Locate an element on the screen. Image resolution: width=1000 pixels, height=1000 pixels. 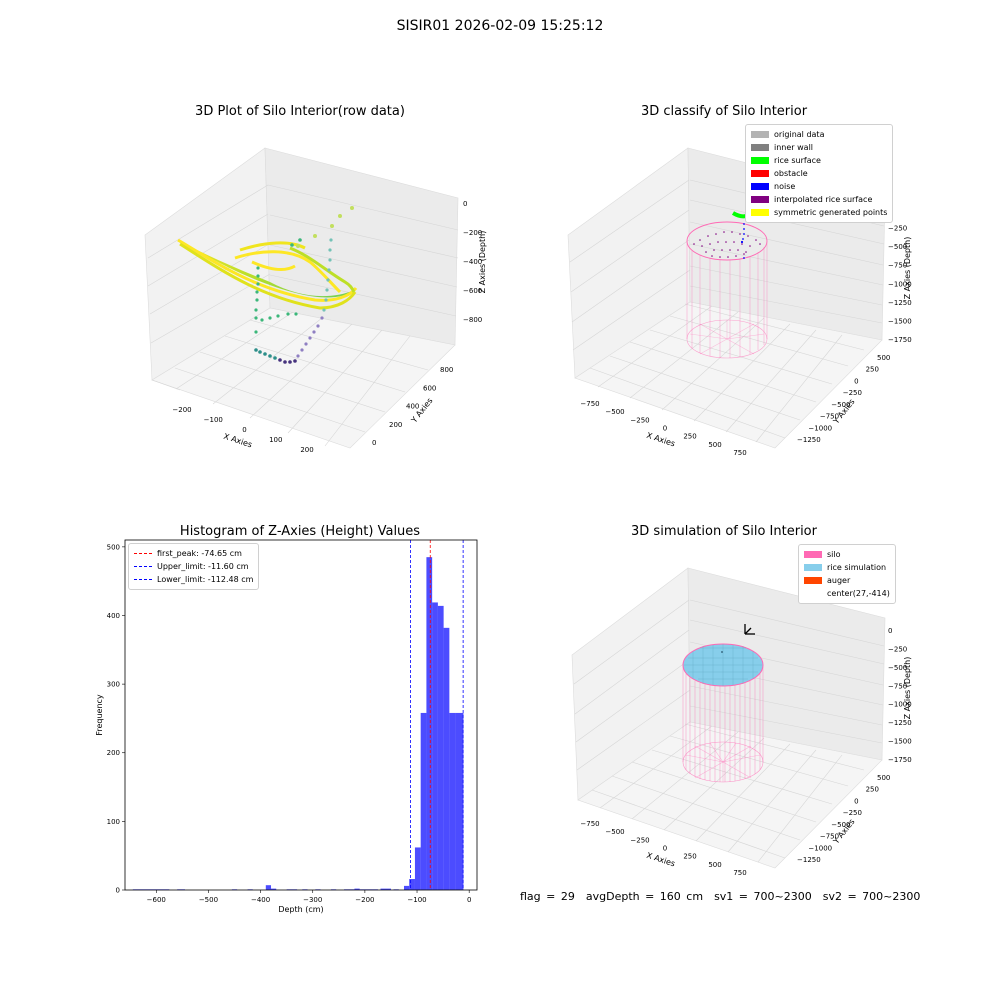
simulation-x-tick-label: 750 is located at coordinates (739, 873).